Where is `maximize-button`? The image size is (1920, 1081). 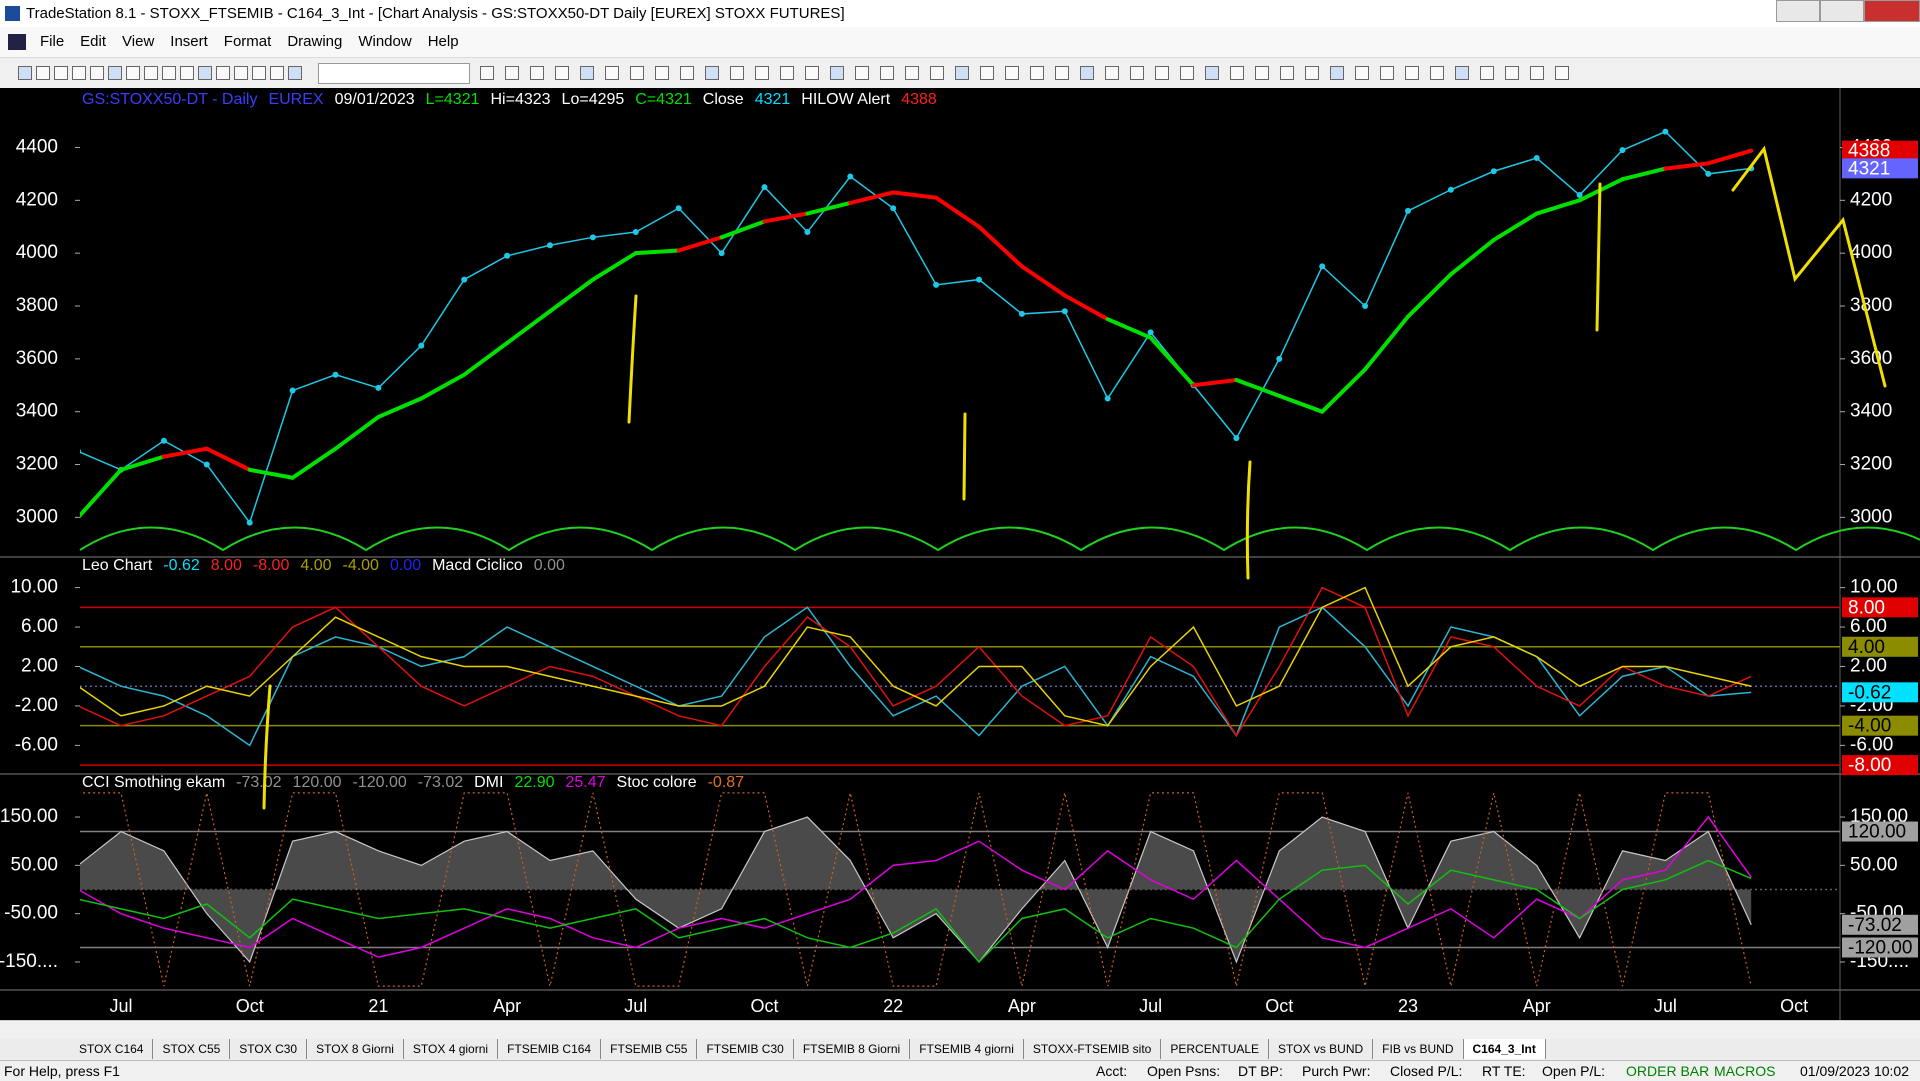 maximize-button is located at coordinates (1842, 11).